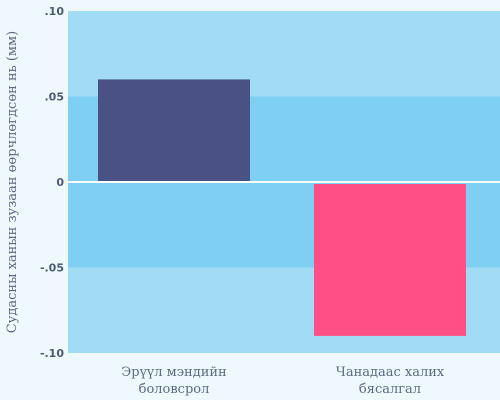 This screenshot has width=500, height=400. Describe the element at coordinates (390, 381) in the screenshot. I see `x-category-label: Чанадаас халих бясалгал` at that location.